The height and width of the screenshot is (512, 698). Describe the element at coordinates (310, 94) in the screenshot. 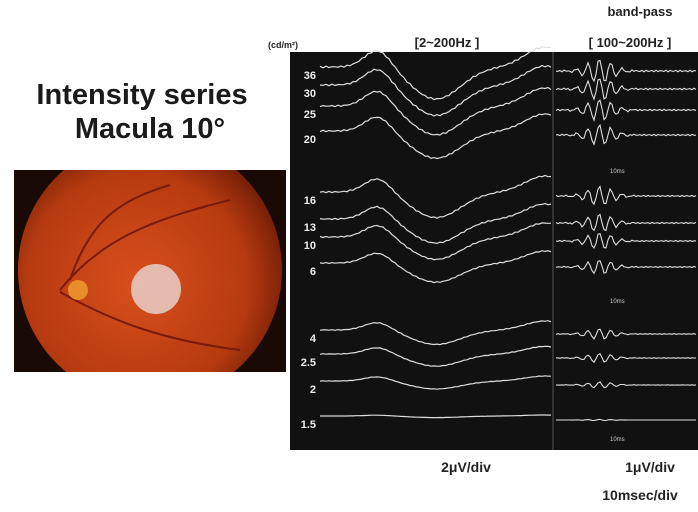

I see `intensity-label: 30` at that location.